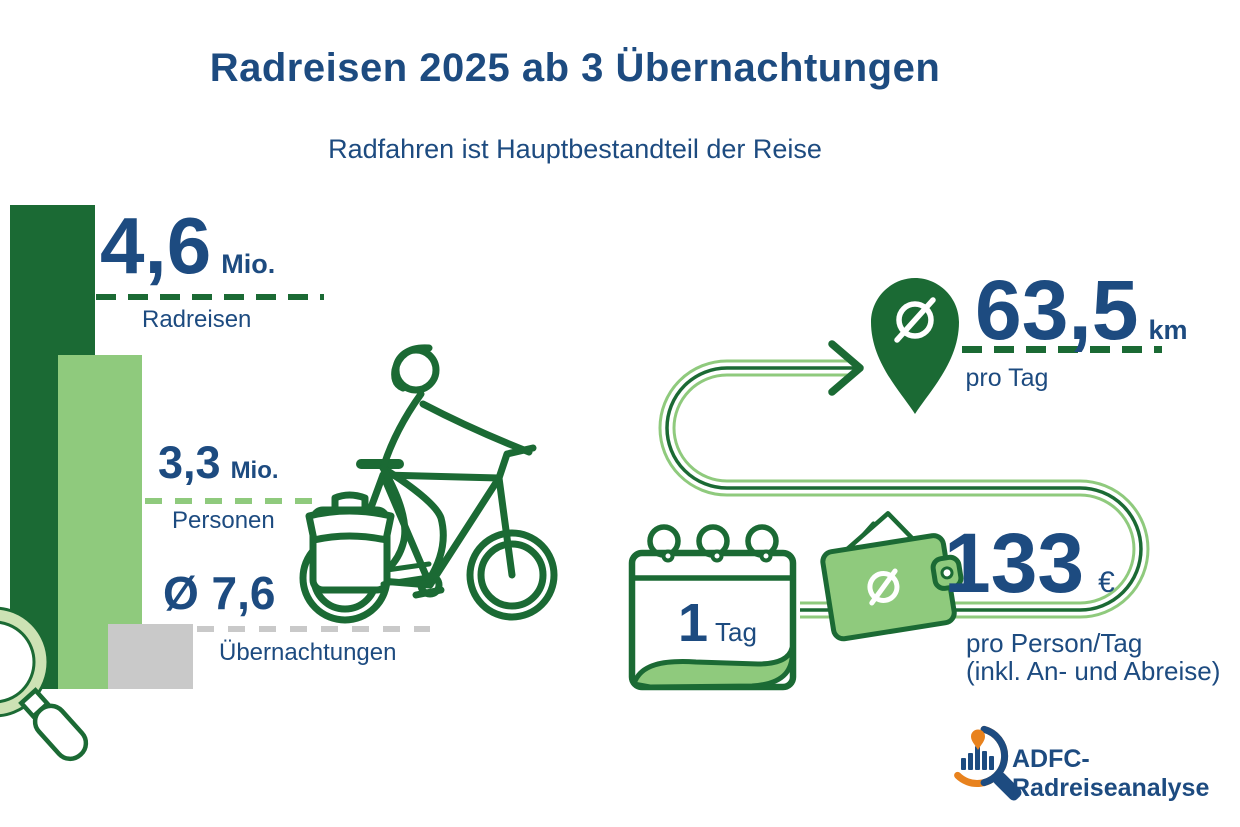 This screenshot has height=827, width=1240. I want to click on bicycle-icon, so click(428, 484).